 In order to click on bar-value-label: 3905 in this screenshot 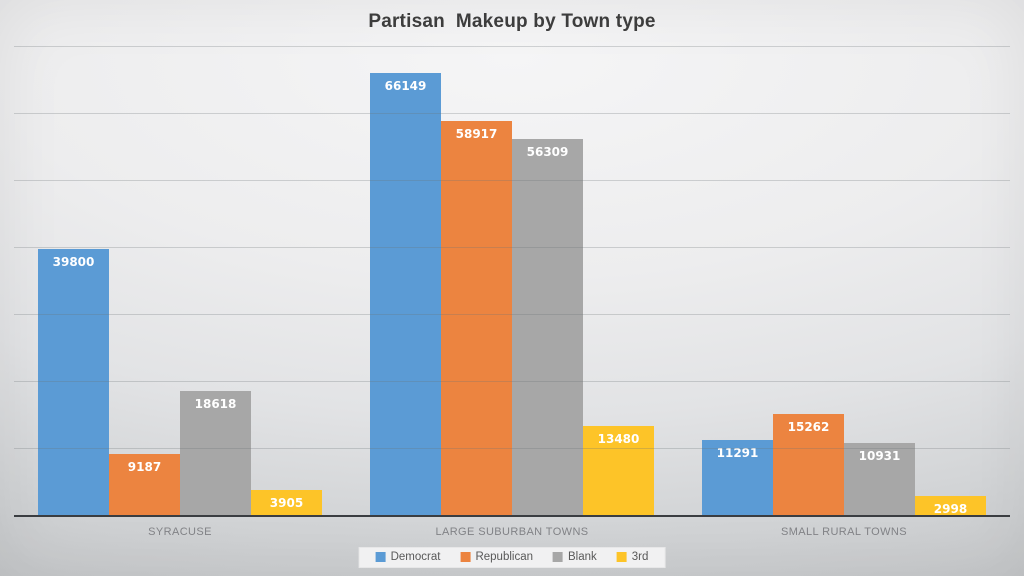, I will do `click(286, 502)`.